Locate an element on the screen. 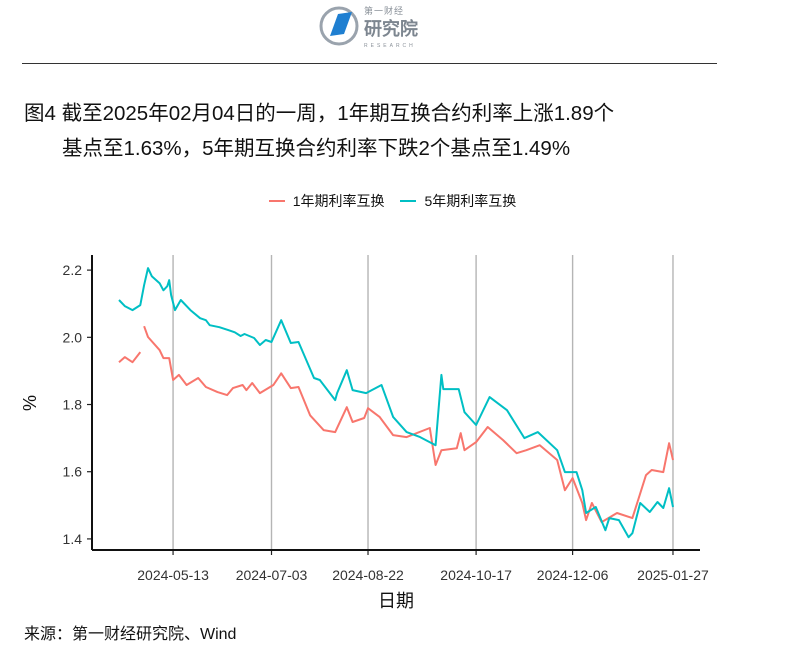  logo-text-en: RESEARCH is located at coordinates (390, 46).